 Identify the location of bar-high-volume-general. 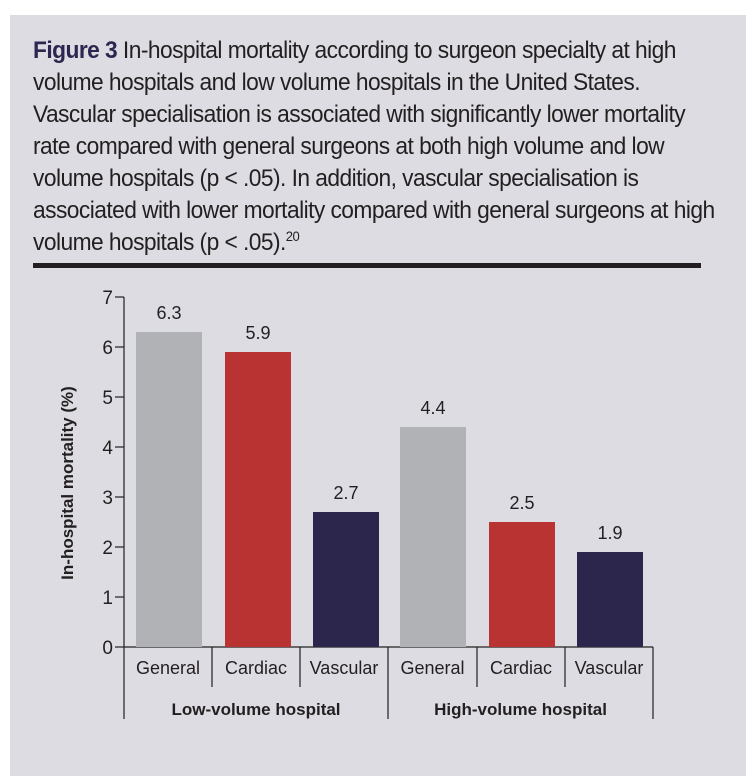
(433, 537).